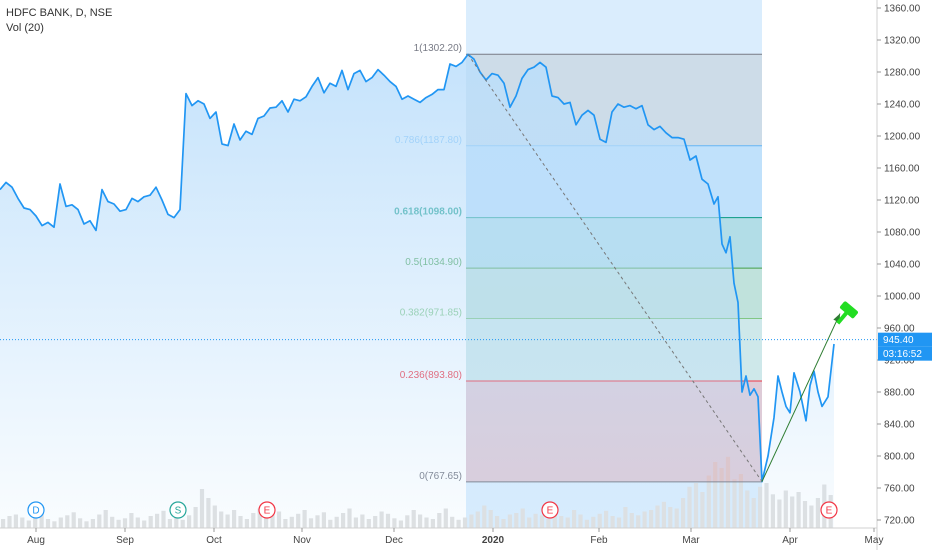 Image resolution: width=932 pixels, height=550 pixels. Describe the element at coordinates (899, 425) in the screenshot. I see `price-tick-label: 840.00` at that location.